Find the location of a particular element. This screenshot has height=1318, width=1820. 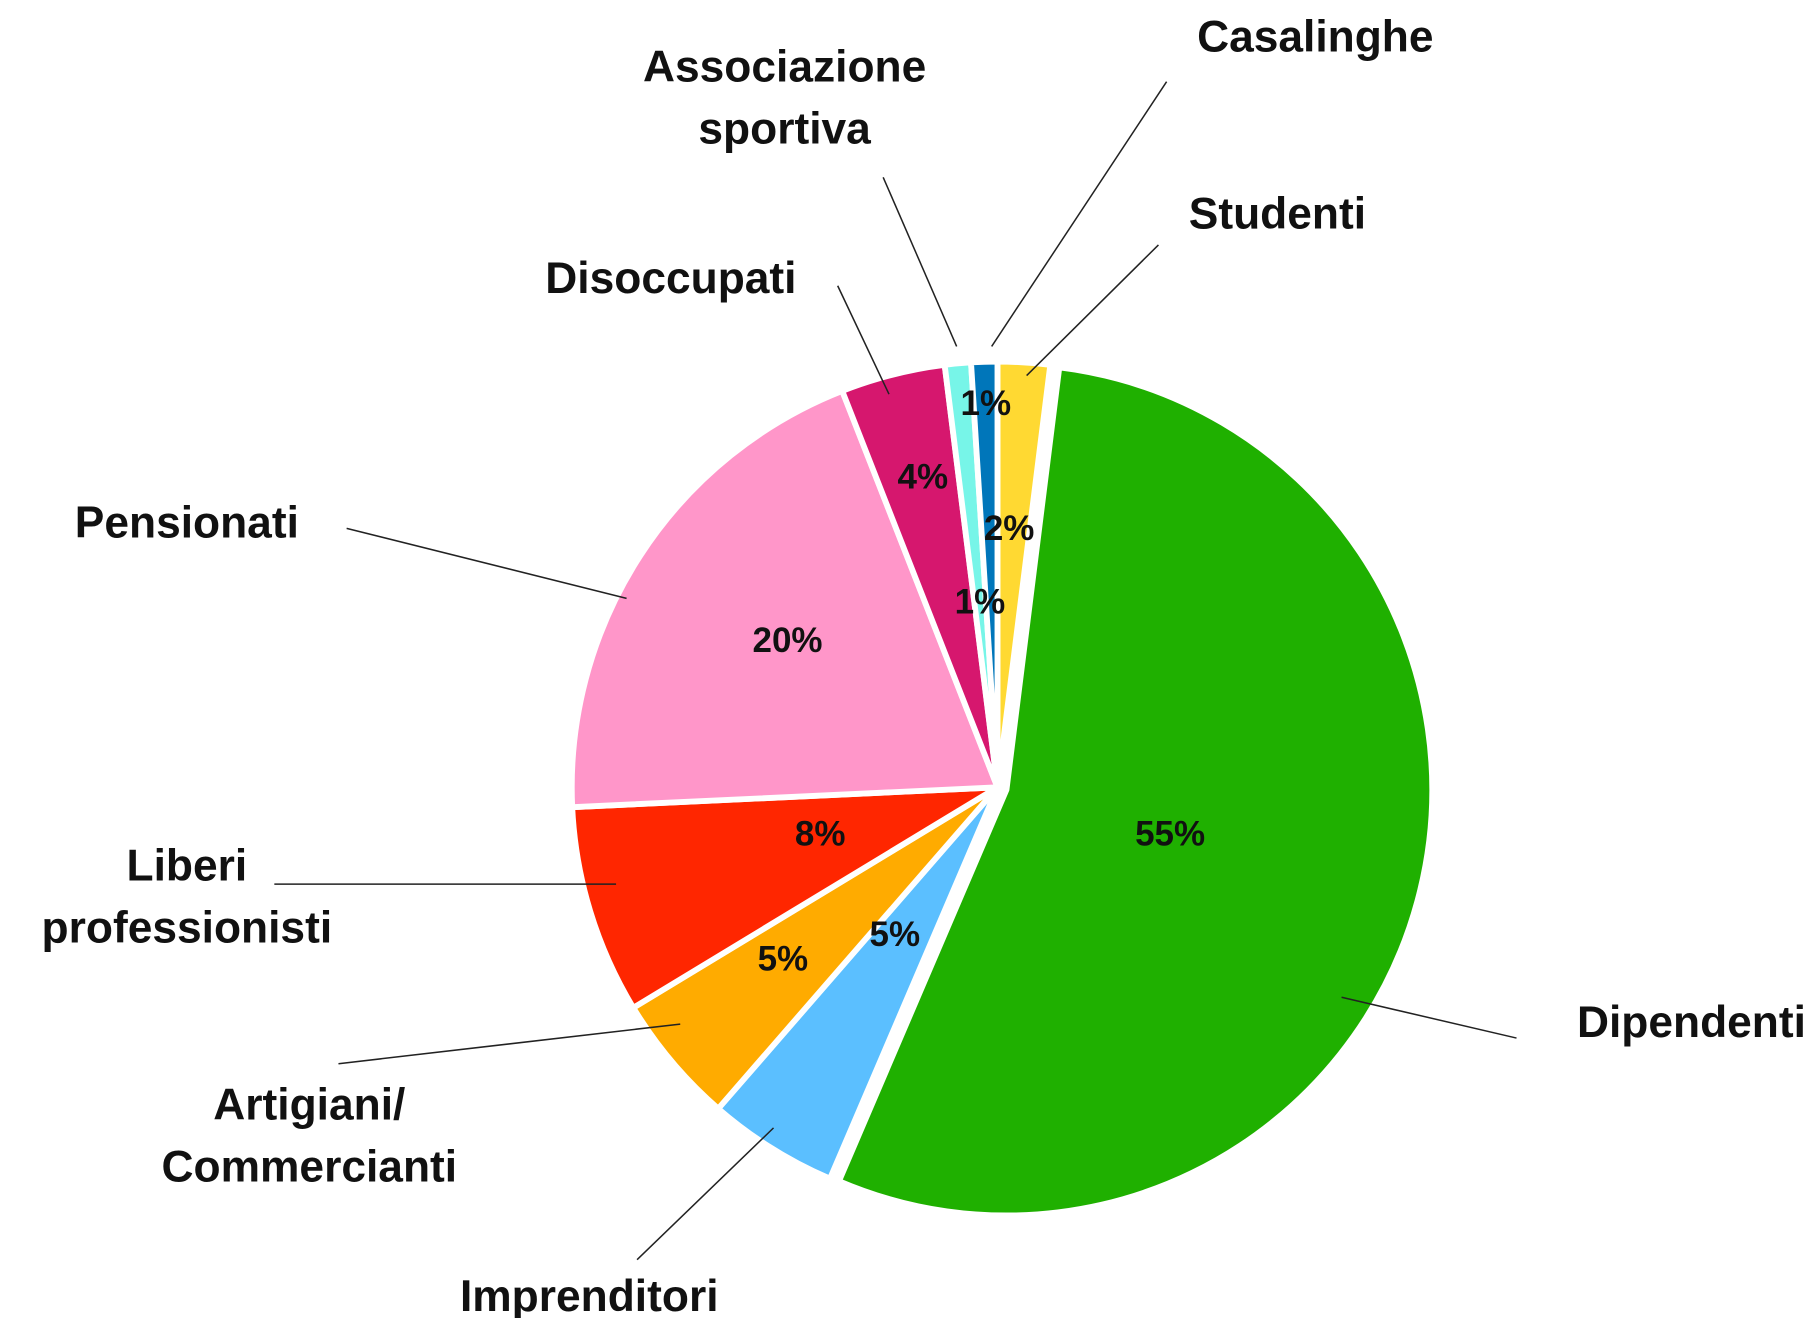

category-label-box: Casalinghe is located at coordinates (1315, 37).